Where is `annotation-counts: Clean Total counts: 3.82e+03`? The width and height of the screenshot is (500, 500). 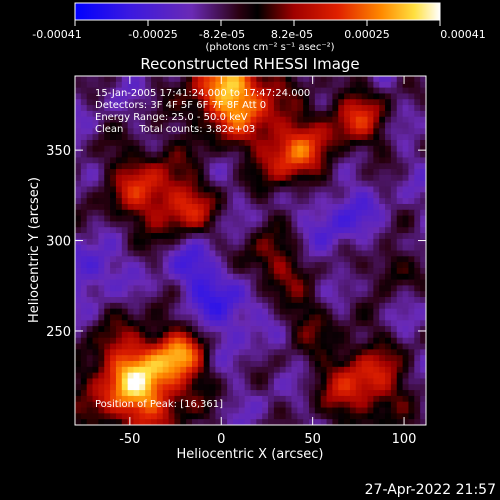
annotation-counts: Clean Total counts: 3.82e+03 is located at coordinates (175, 129).